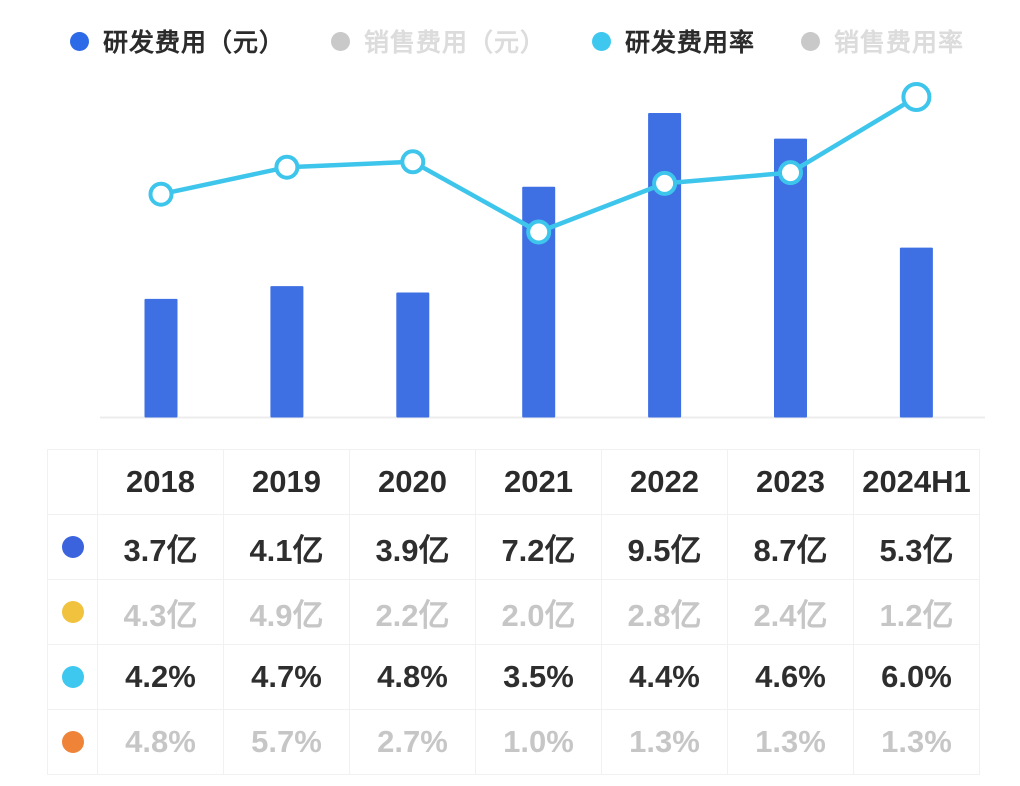  I want to click on table-cell-sales-expense-2021: 2.0亿, so click(538, 612).